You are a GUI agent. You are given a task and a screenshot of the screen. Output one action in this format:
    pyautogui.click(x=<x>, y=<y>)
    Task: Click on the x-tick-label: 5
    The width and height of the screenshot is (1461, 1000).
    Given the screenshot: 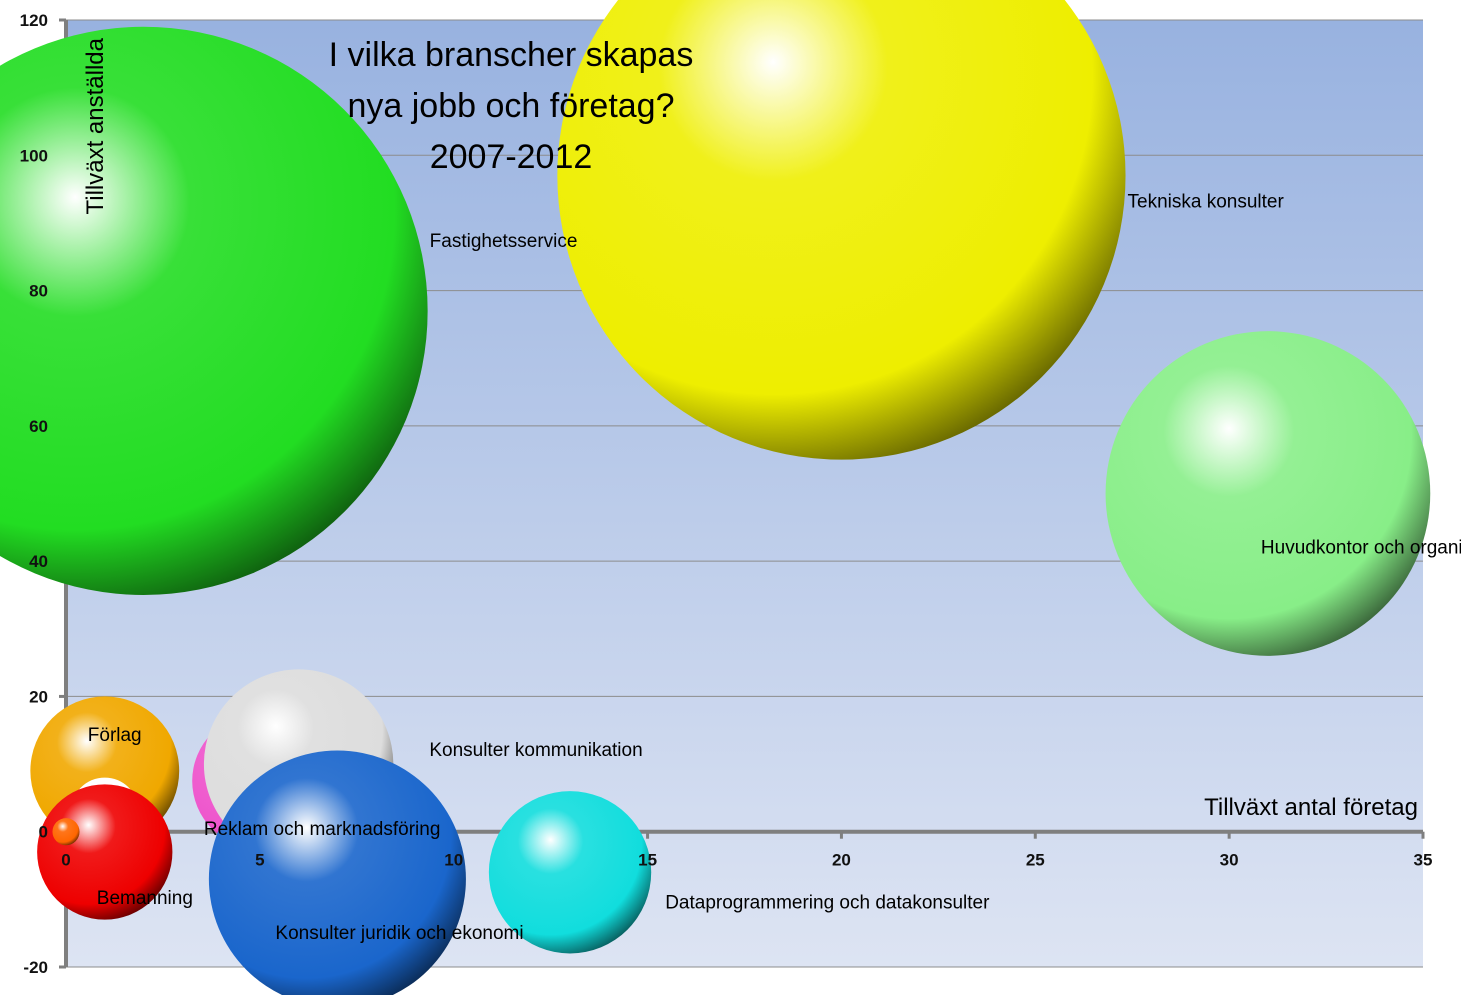 What is the action you would take?
    pyautogui.click(x=259, y=860)
    